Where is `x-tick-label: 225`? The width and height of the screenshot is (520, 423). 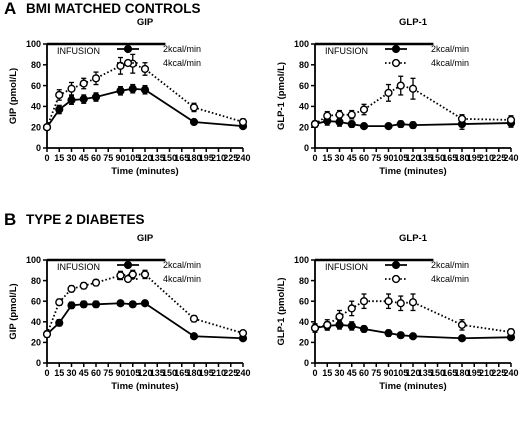
x-tick-label: 225 is located at coordinates (230, 373).